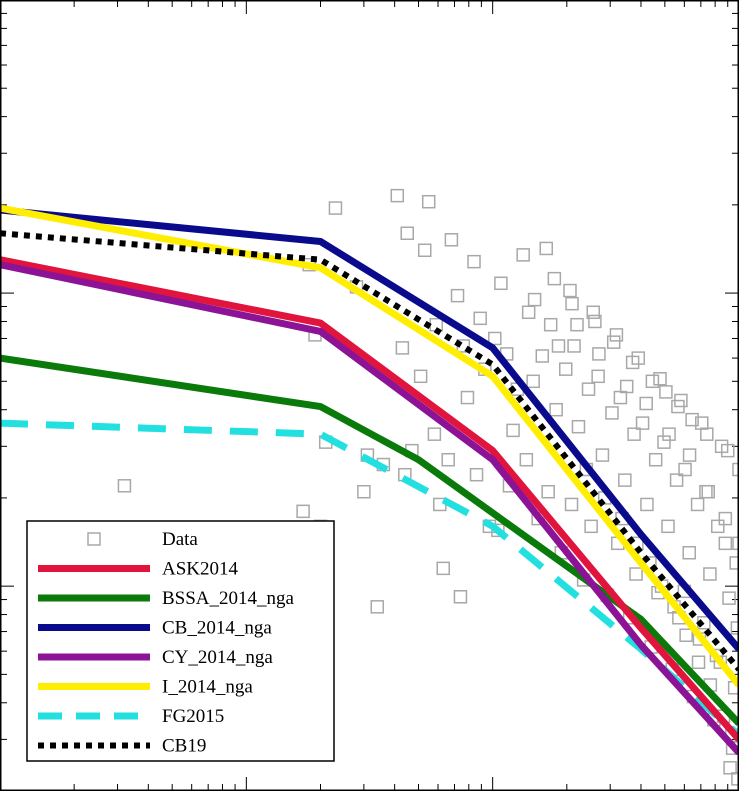 Image resolution: width=739 pixels, height=791 pixels. I want to click on legend-entry: CB19, so click(122, 746).